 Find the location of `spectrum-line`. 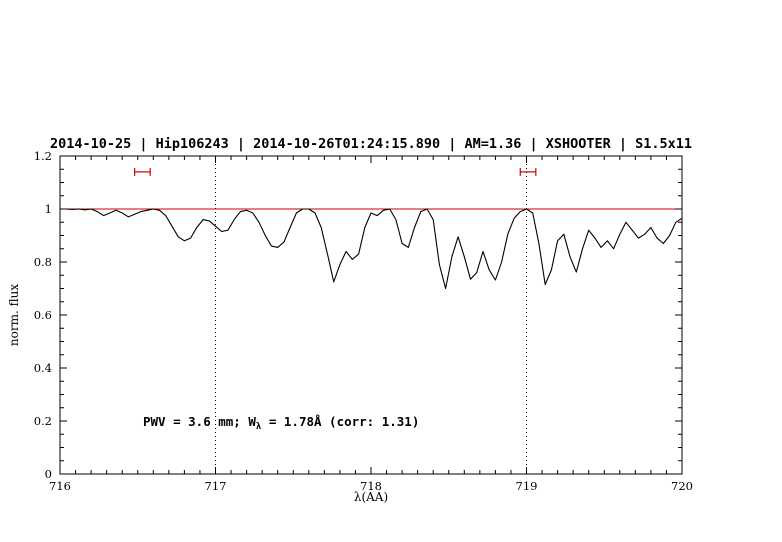

spectrum-line is located at coordinates (371, 249).